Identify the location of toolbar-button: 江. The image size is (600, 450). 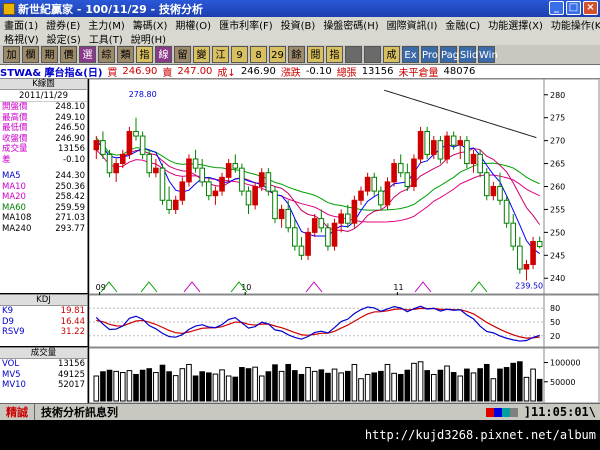
(220, 54).